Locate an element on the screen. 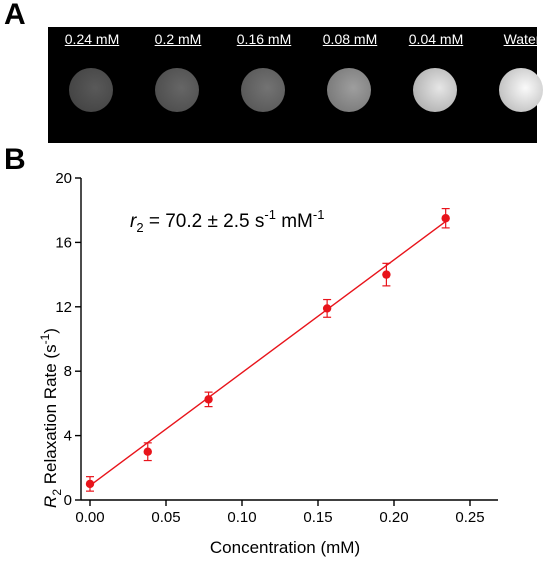 The image size is (550, 562). mri-sample-label: 0.24 mM is located at coordinates (92, 39).